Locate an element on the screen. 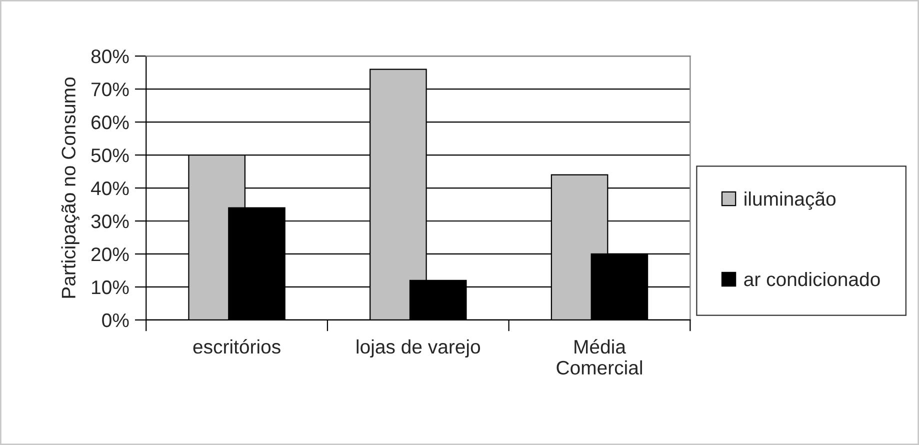  y-tick-label: 20% is located at coordinates (110, 254).